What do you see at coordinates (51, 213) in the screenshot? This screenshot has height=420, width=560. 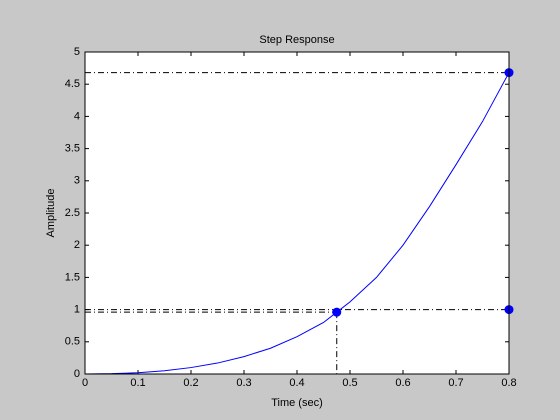 I see `y-axis-label: Amplitude` at bounding box center [51, 213].